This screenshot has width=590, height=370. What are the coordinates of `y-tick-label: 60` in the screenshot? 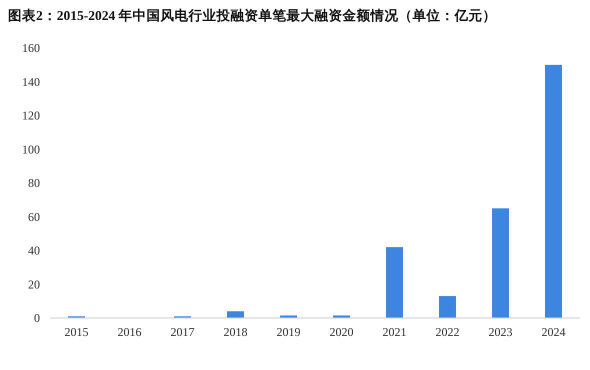 It's located at (34, 217).